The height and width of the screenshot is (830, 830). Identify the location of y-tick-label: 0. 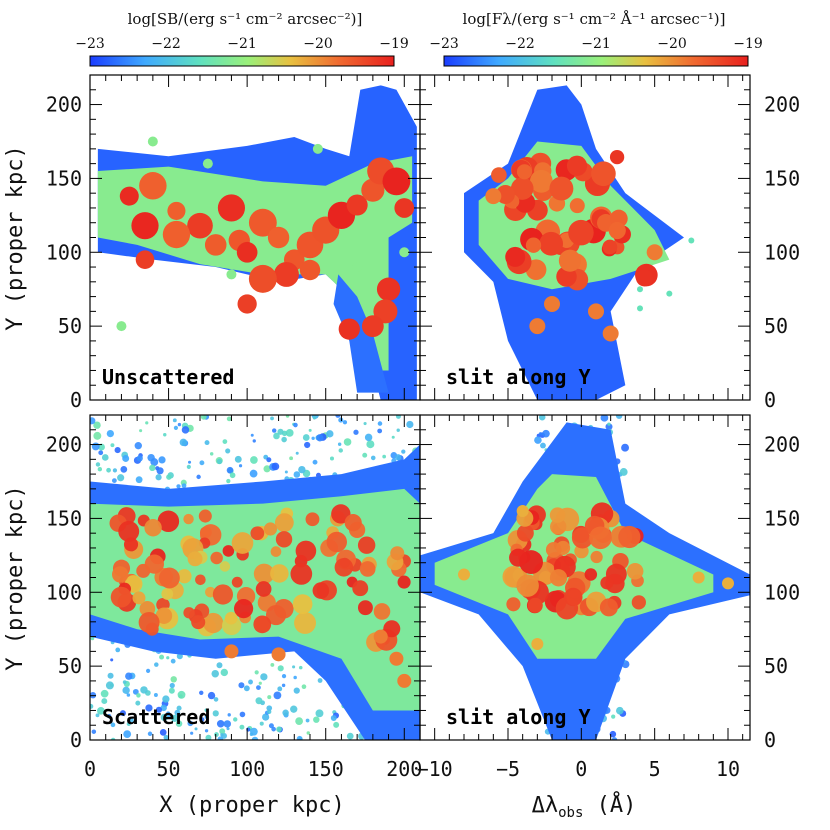
(76, 400).